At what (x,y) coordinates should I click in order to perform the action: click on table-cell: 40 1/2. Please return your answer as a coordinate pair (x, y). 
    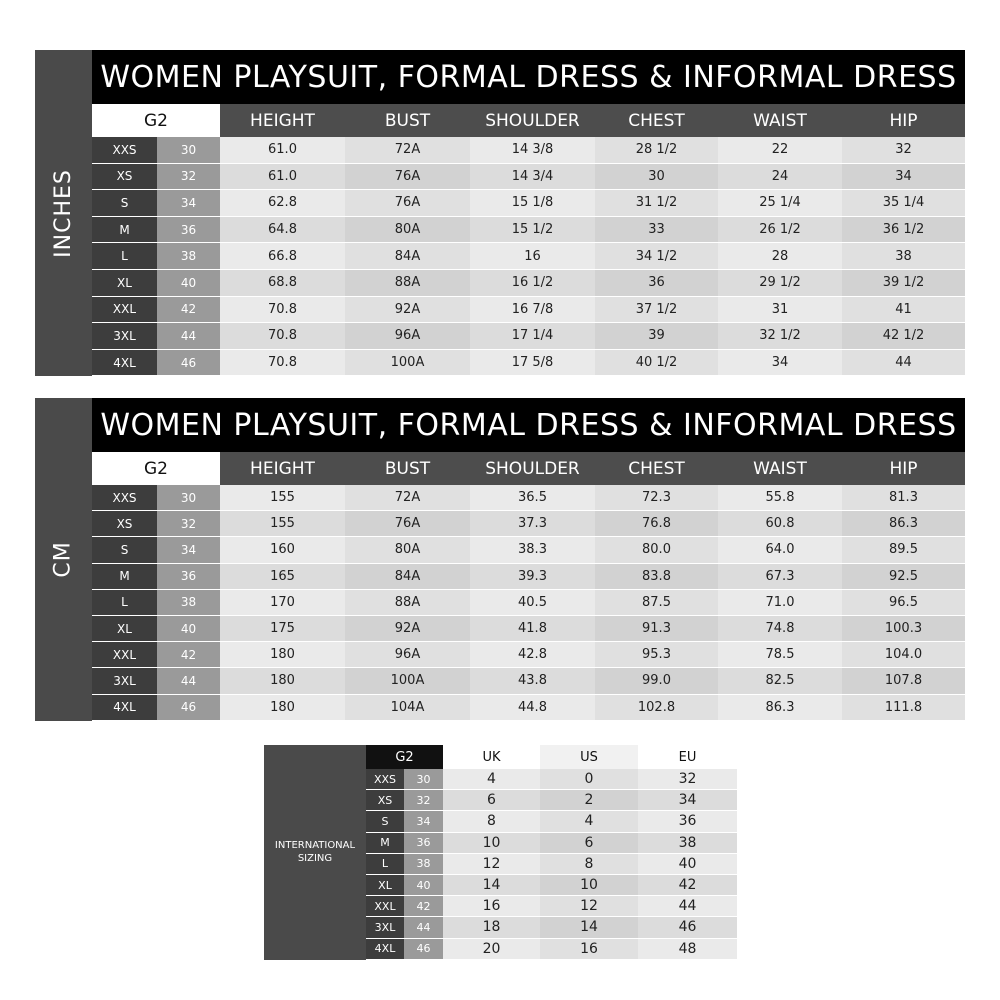
    Looking at the image, I should click on (656, 363).